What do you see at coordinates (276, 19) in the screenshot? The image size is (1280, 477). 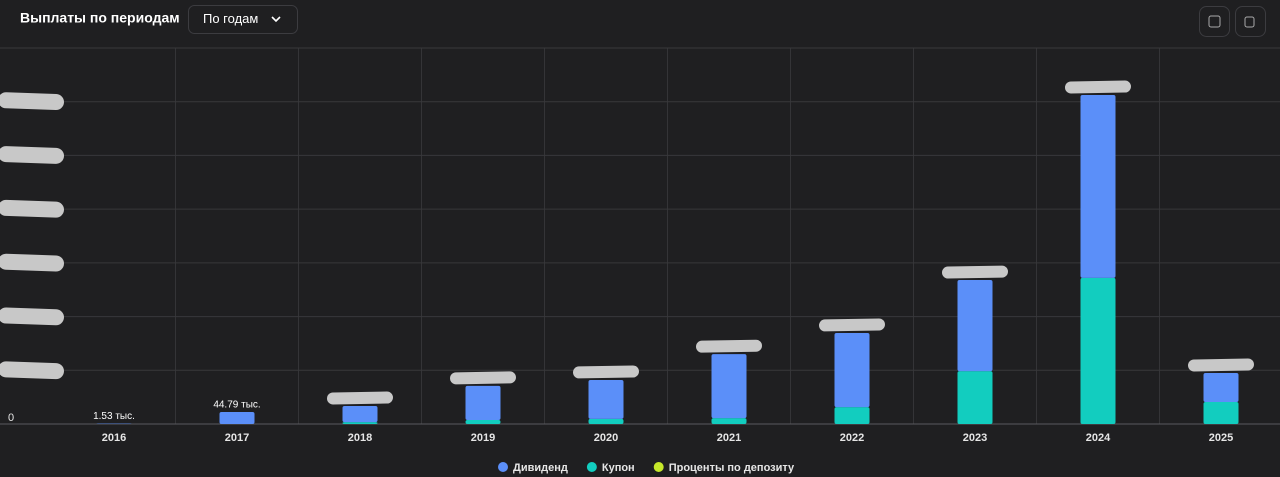 I see `dropdown-chevron` at bounding box center [276, 19].